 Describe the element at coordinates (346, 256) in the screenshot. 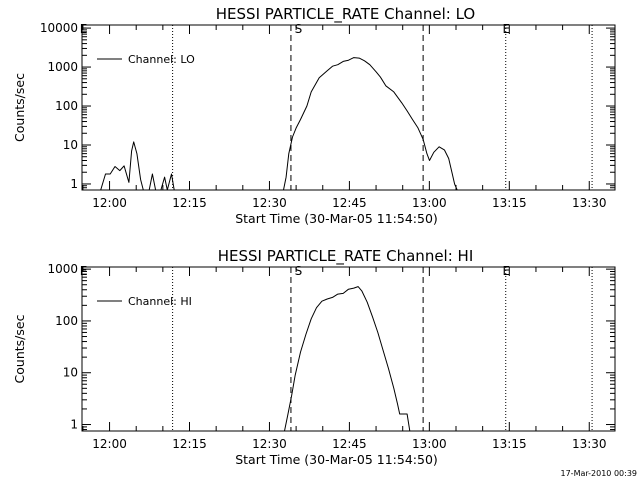

I see `chart-title: HESSI PARTICLE_RATE Channel: HI` at that location.